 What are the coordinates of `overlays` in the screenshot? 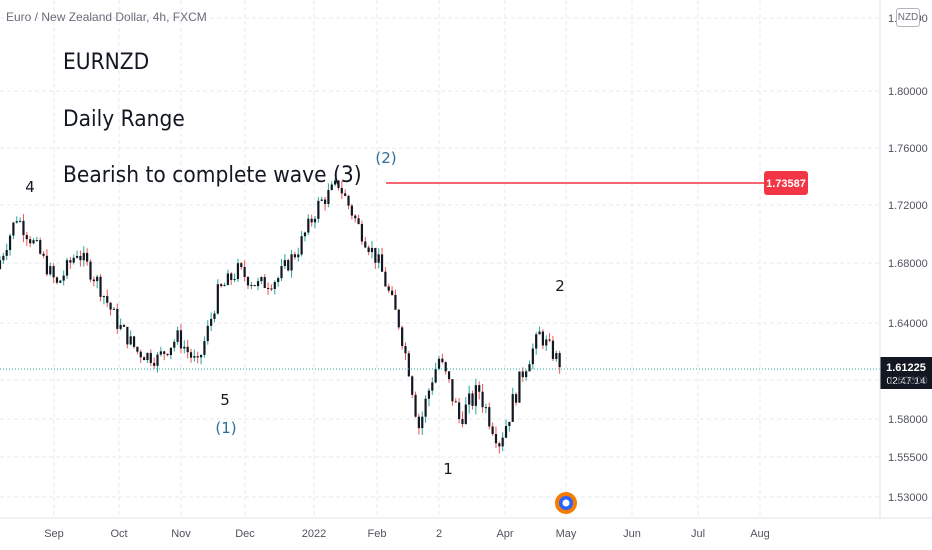 It's located at (566, 503).